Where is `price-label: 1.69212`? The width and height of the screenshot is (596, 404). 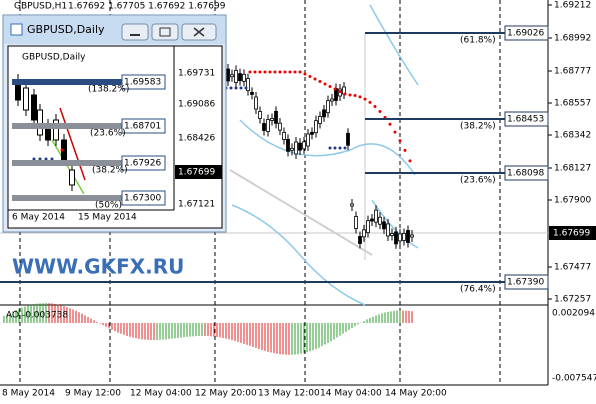 price-label: 1.69212 is located at coordinates (572, 6).